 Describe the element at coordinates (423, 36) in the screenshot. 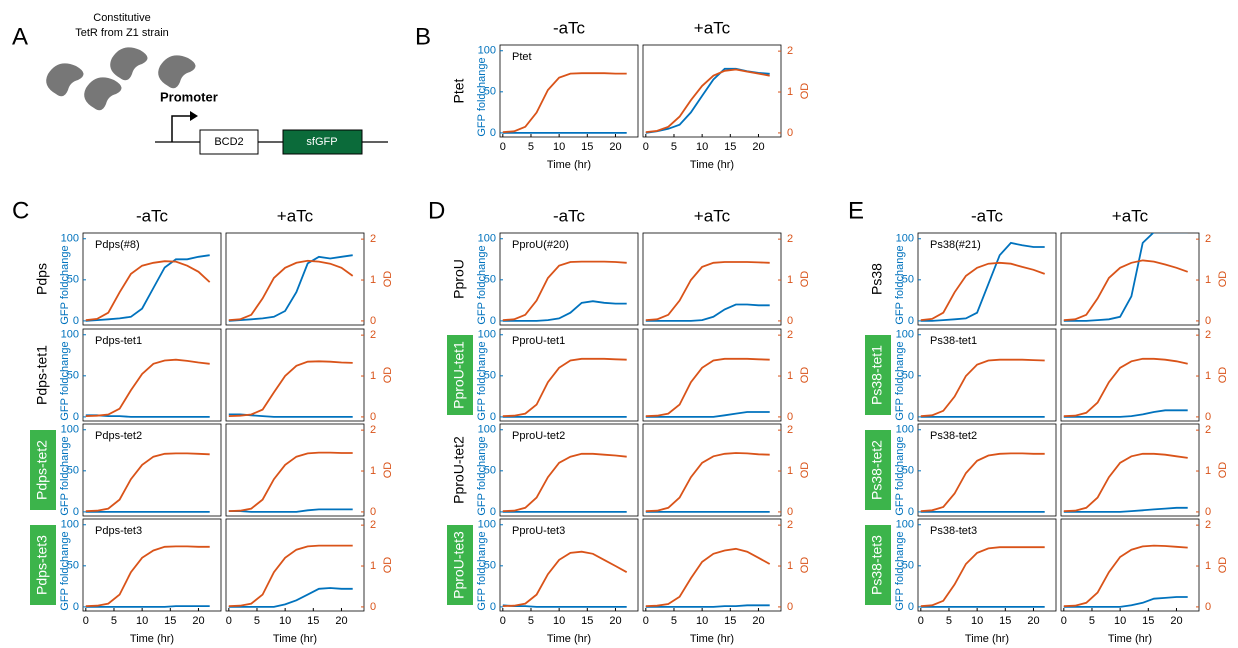

I see `panel-label: B` at that location.